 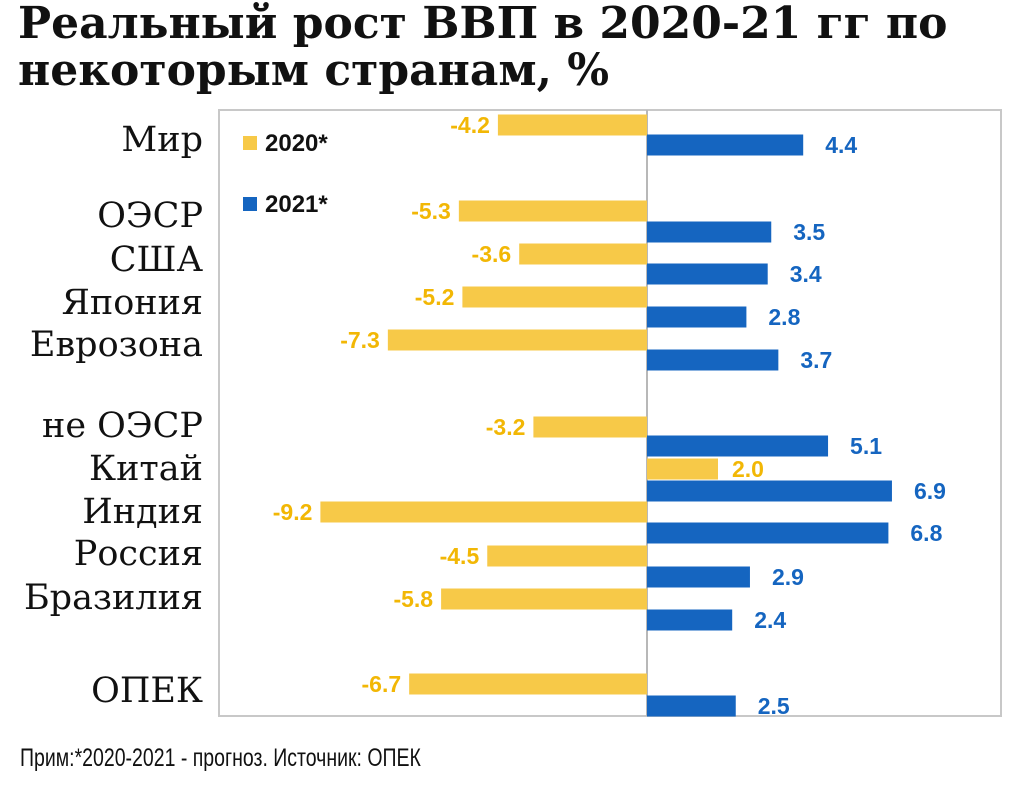 I want to click on data-label-2021: 6.9, so click(x=930, y=491).